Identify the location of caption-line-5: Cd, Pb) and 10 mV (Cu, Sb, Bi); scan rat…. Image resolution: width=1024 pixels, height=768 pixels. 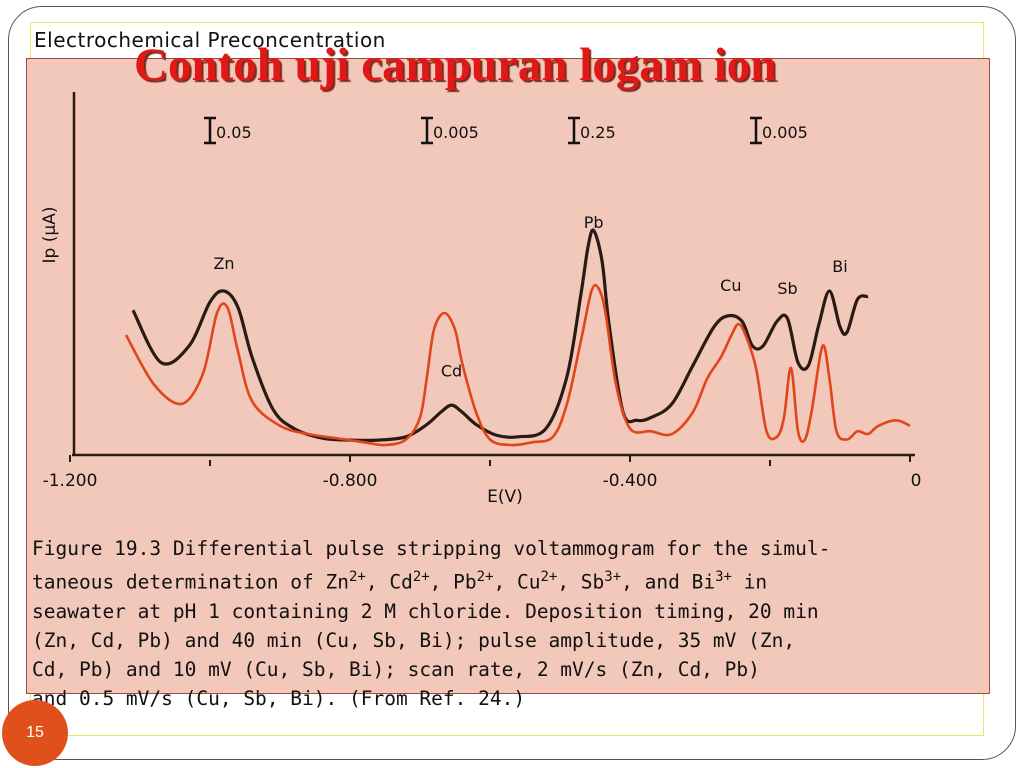
(396, 669).